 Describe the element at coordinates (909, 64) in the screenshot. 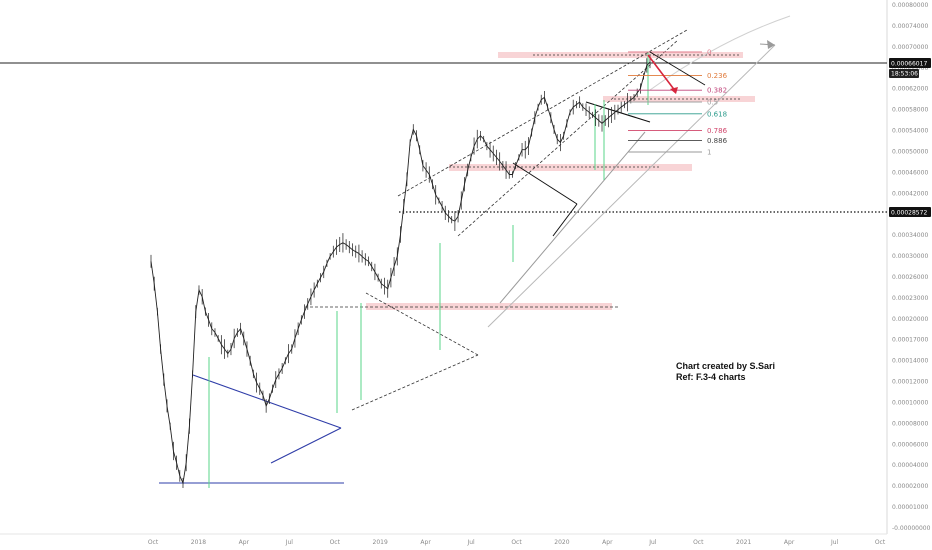

I see `price-marker-current-label: 0.00066017` at that location.